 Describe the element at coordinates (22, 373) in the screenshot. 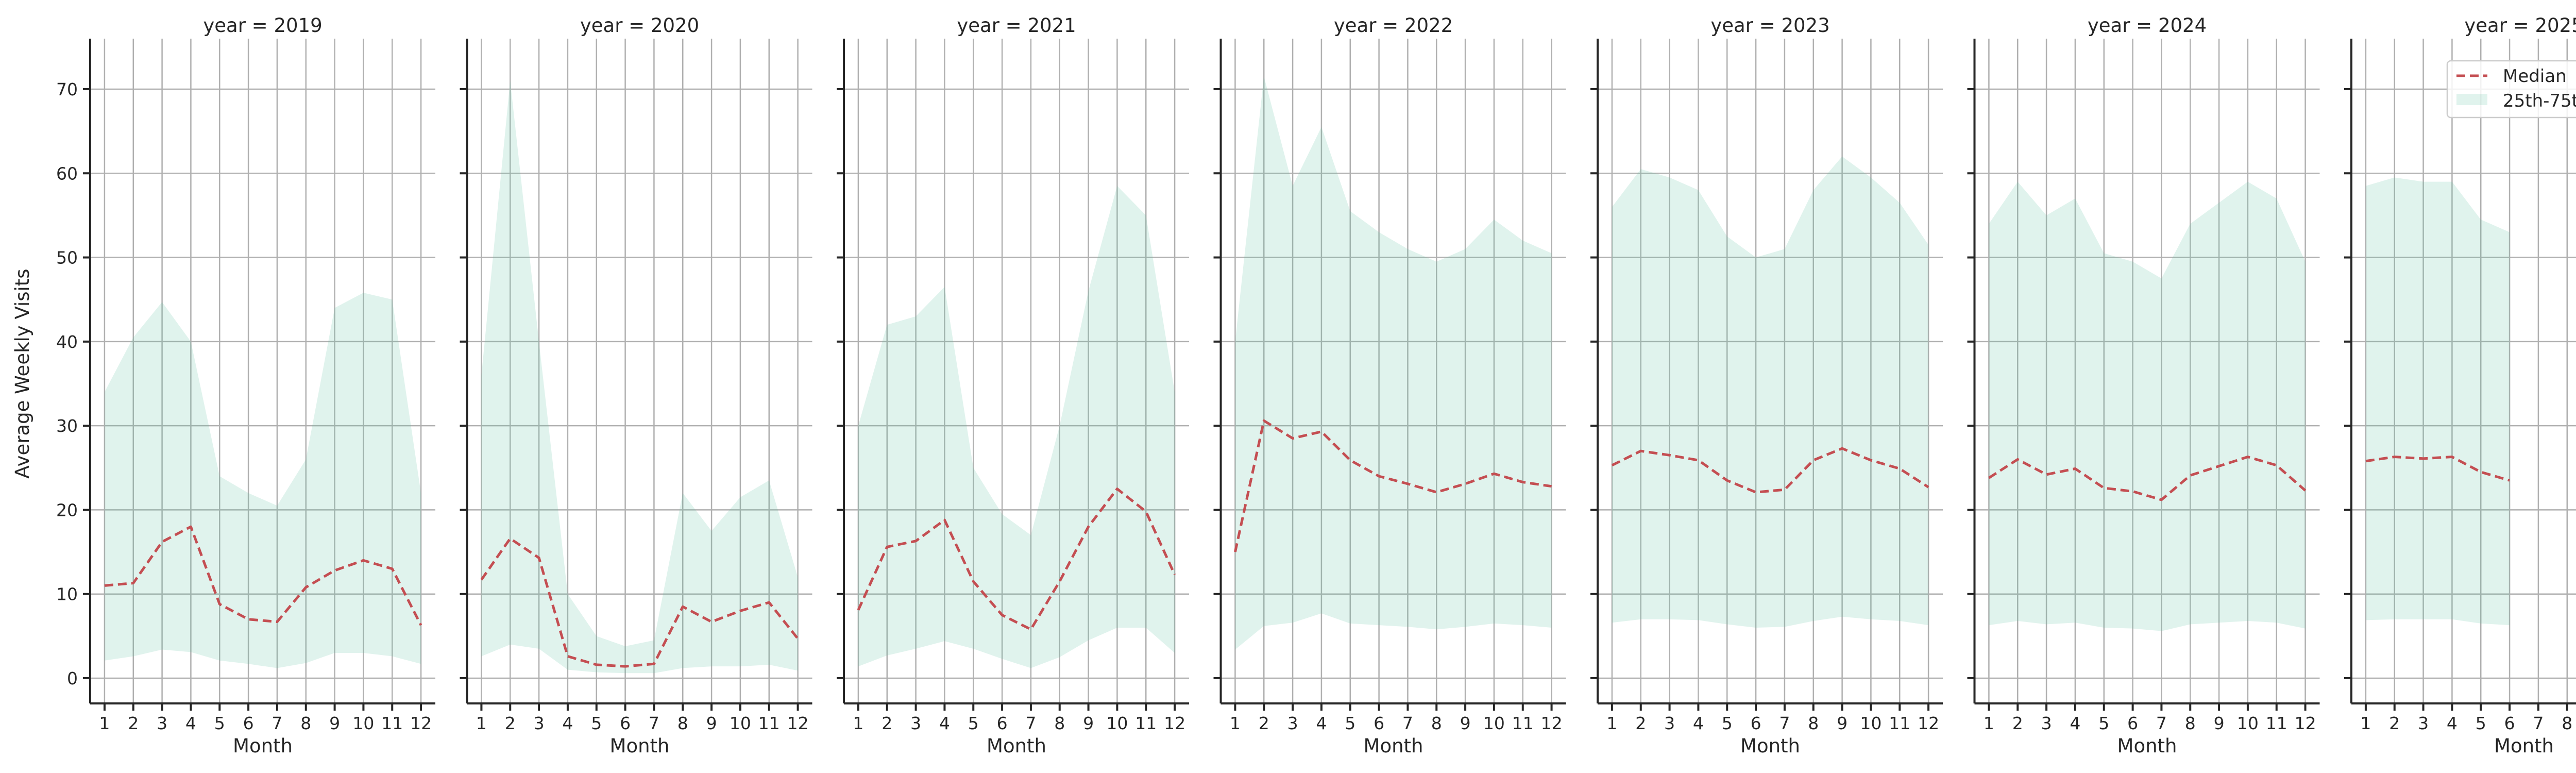

I see `y-axis-label: Average Weekly Visits` at that location.